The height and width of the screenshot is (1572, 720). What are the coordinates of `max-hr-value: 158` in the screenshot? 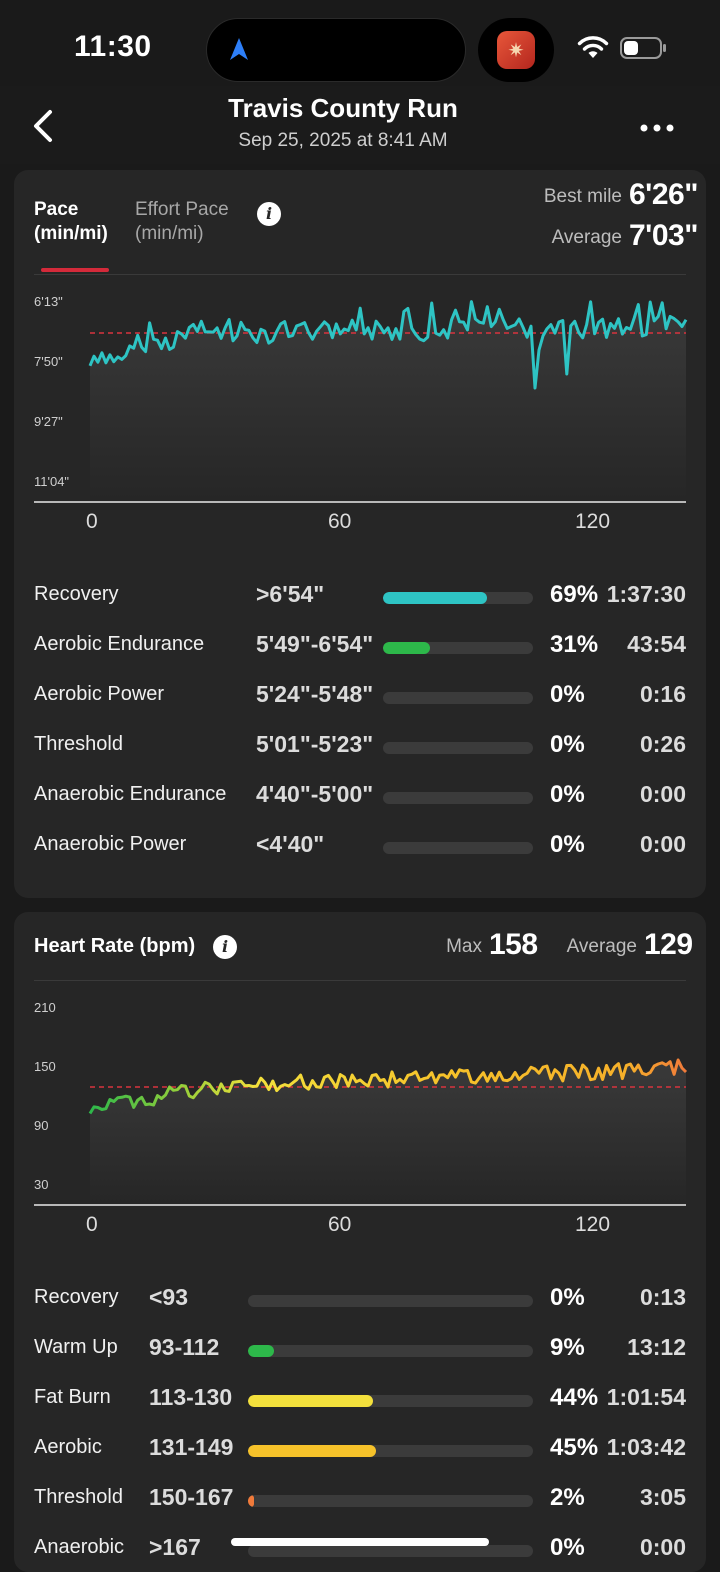 It's located at (513, 944).